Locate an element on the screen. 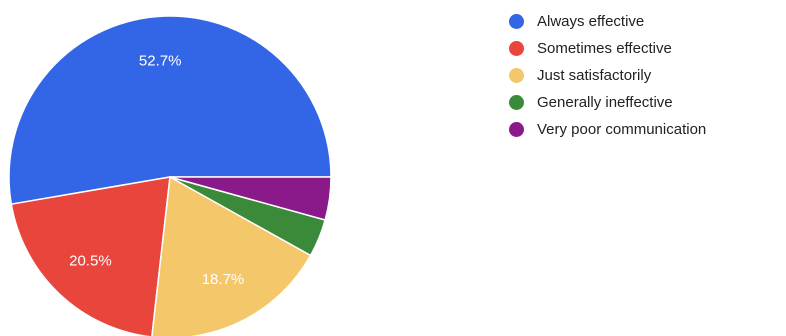  legend-item-sometimes-effective: Sometimes effective is located at coordinates (607, 48).